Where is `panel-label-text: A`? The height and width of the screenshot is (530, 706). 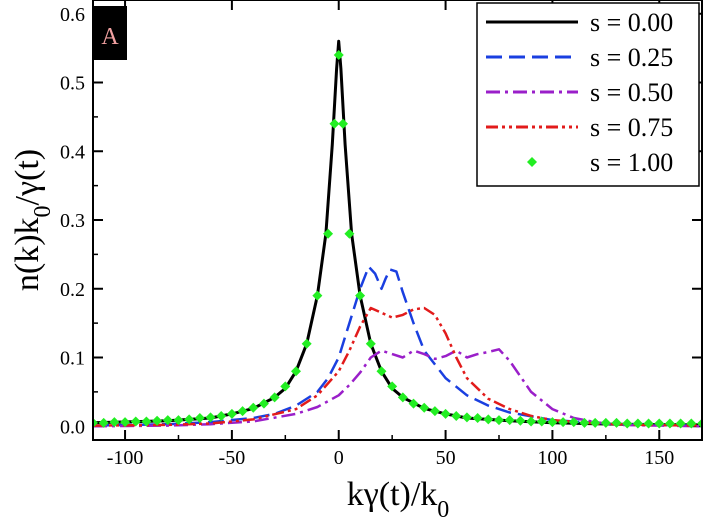 panel-label-text: A is located at coordinates (110, 37).